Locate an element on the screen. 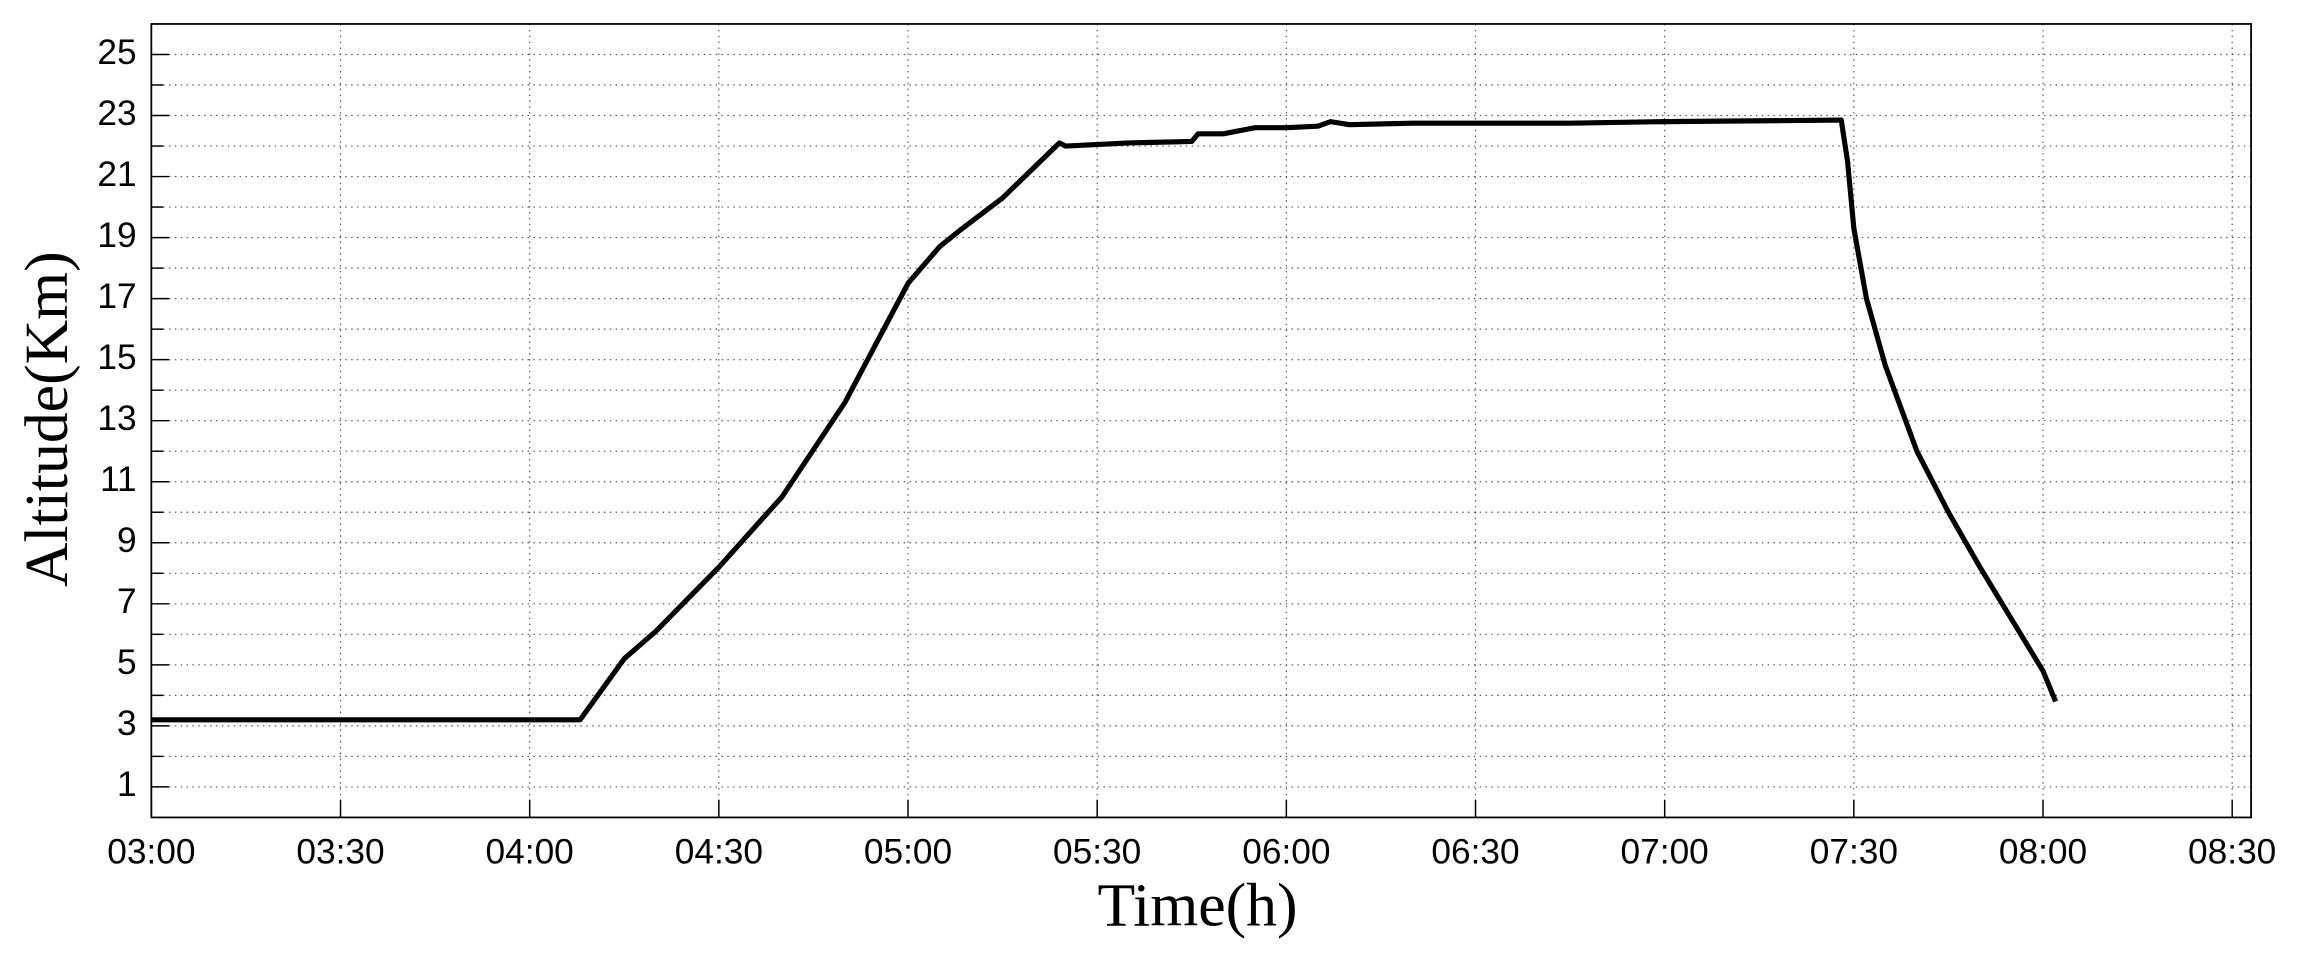 The width and height of the screenshot is (2304, 956). x-tick-label: 04:00 is located at coordinates (530, 851).